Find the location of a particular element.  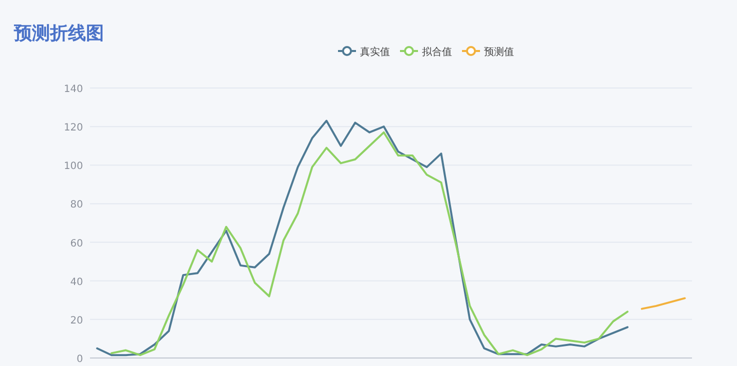

y-tick-label: 80 is located at coordinates (76, 205).